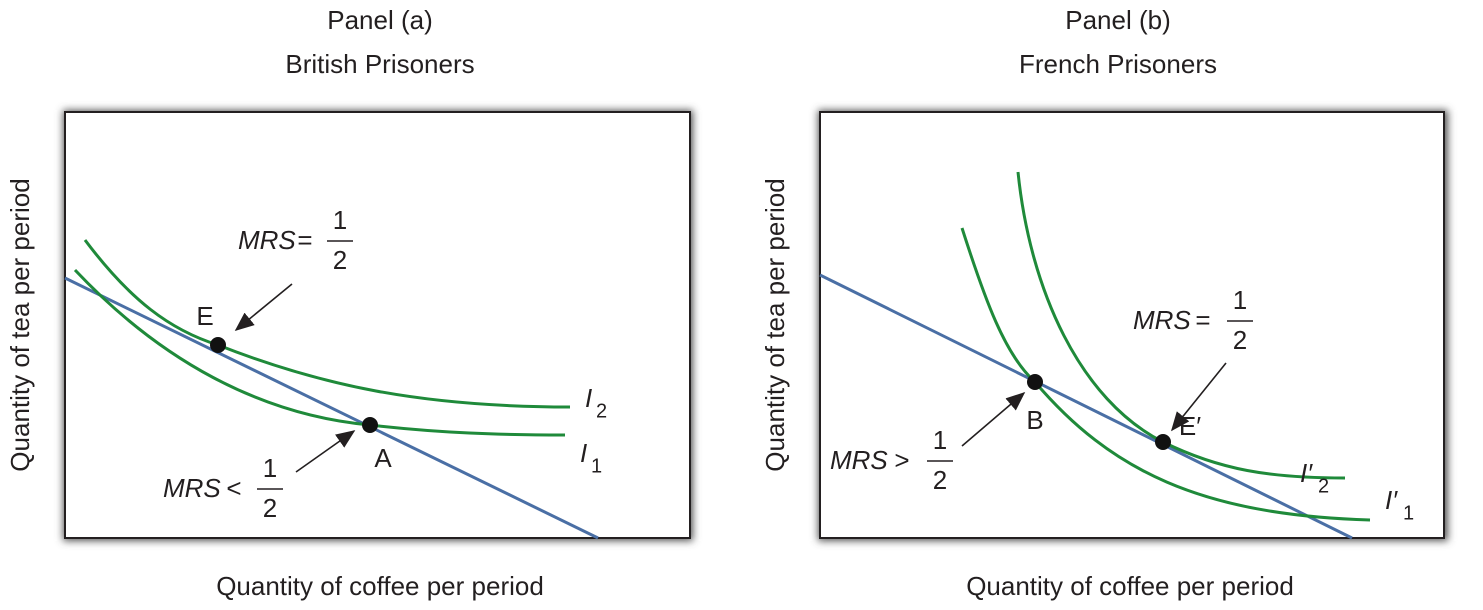 This screenshot has height=610, width=1483. Describe the element at coordinates (1190, 426) in the screenshot. I see `point-label: E′` at that location.